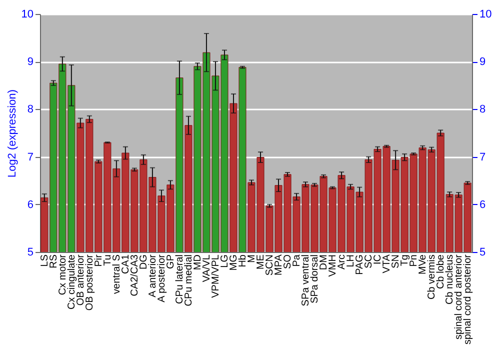 This screenshot has width=500, height=350. What do you see at coordinates (483, 157) in the screenshot?
I see `y2-tick-label: 7` at bounding box center [483, 157].